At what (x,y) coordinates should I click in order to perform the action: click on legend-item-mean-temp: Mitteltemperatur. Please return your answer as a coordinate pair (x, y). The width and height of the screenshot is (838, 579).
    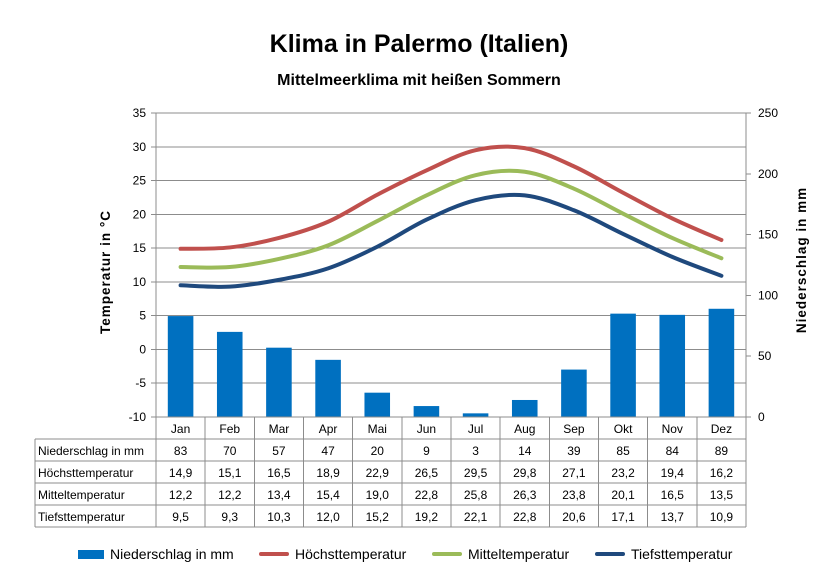
    Looking at the image, I should click on (500, 554).